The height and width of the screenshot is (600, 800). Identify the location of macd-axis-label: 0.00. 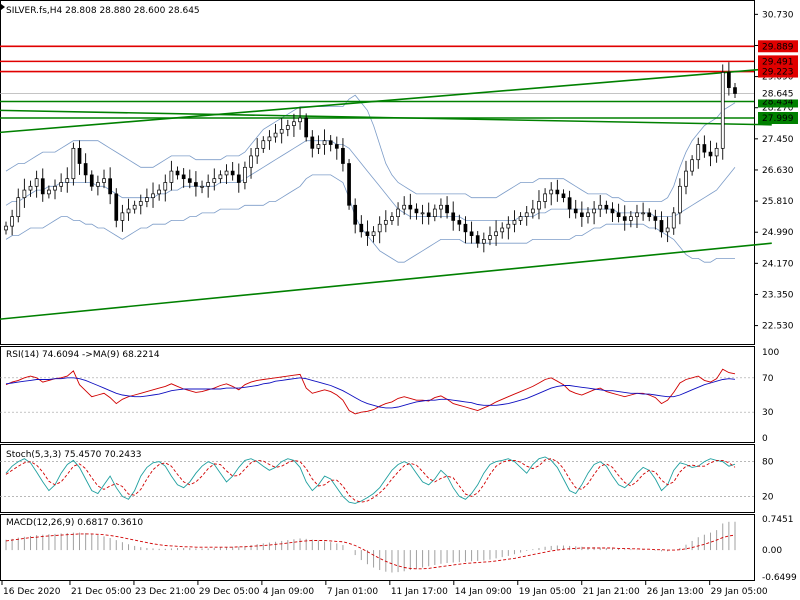
(772, 551).